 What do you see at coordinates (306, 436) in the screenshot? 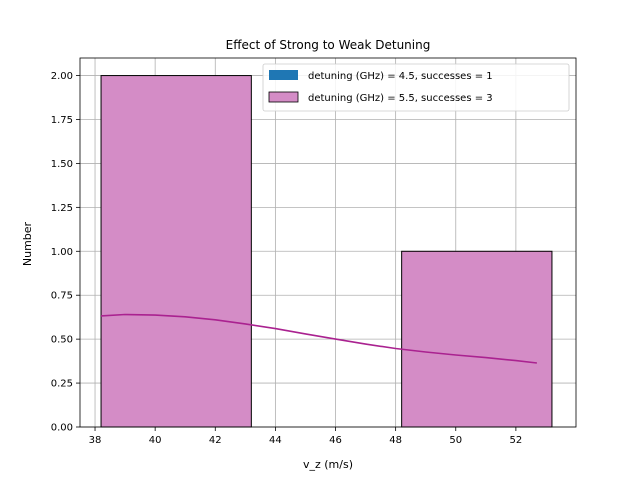
I see `x-axis-ticks: 38 40 42 44 46 48 50 52` at bounding box center [306, 436].